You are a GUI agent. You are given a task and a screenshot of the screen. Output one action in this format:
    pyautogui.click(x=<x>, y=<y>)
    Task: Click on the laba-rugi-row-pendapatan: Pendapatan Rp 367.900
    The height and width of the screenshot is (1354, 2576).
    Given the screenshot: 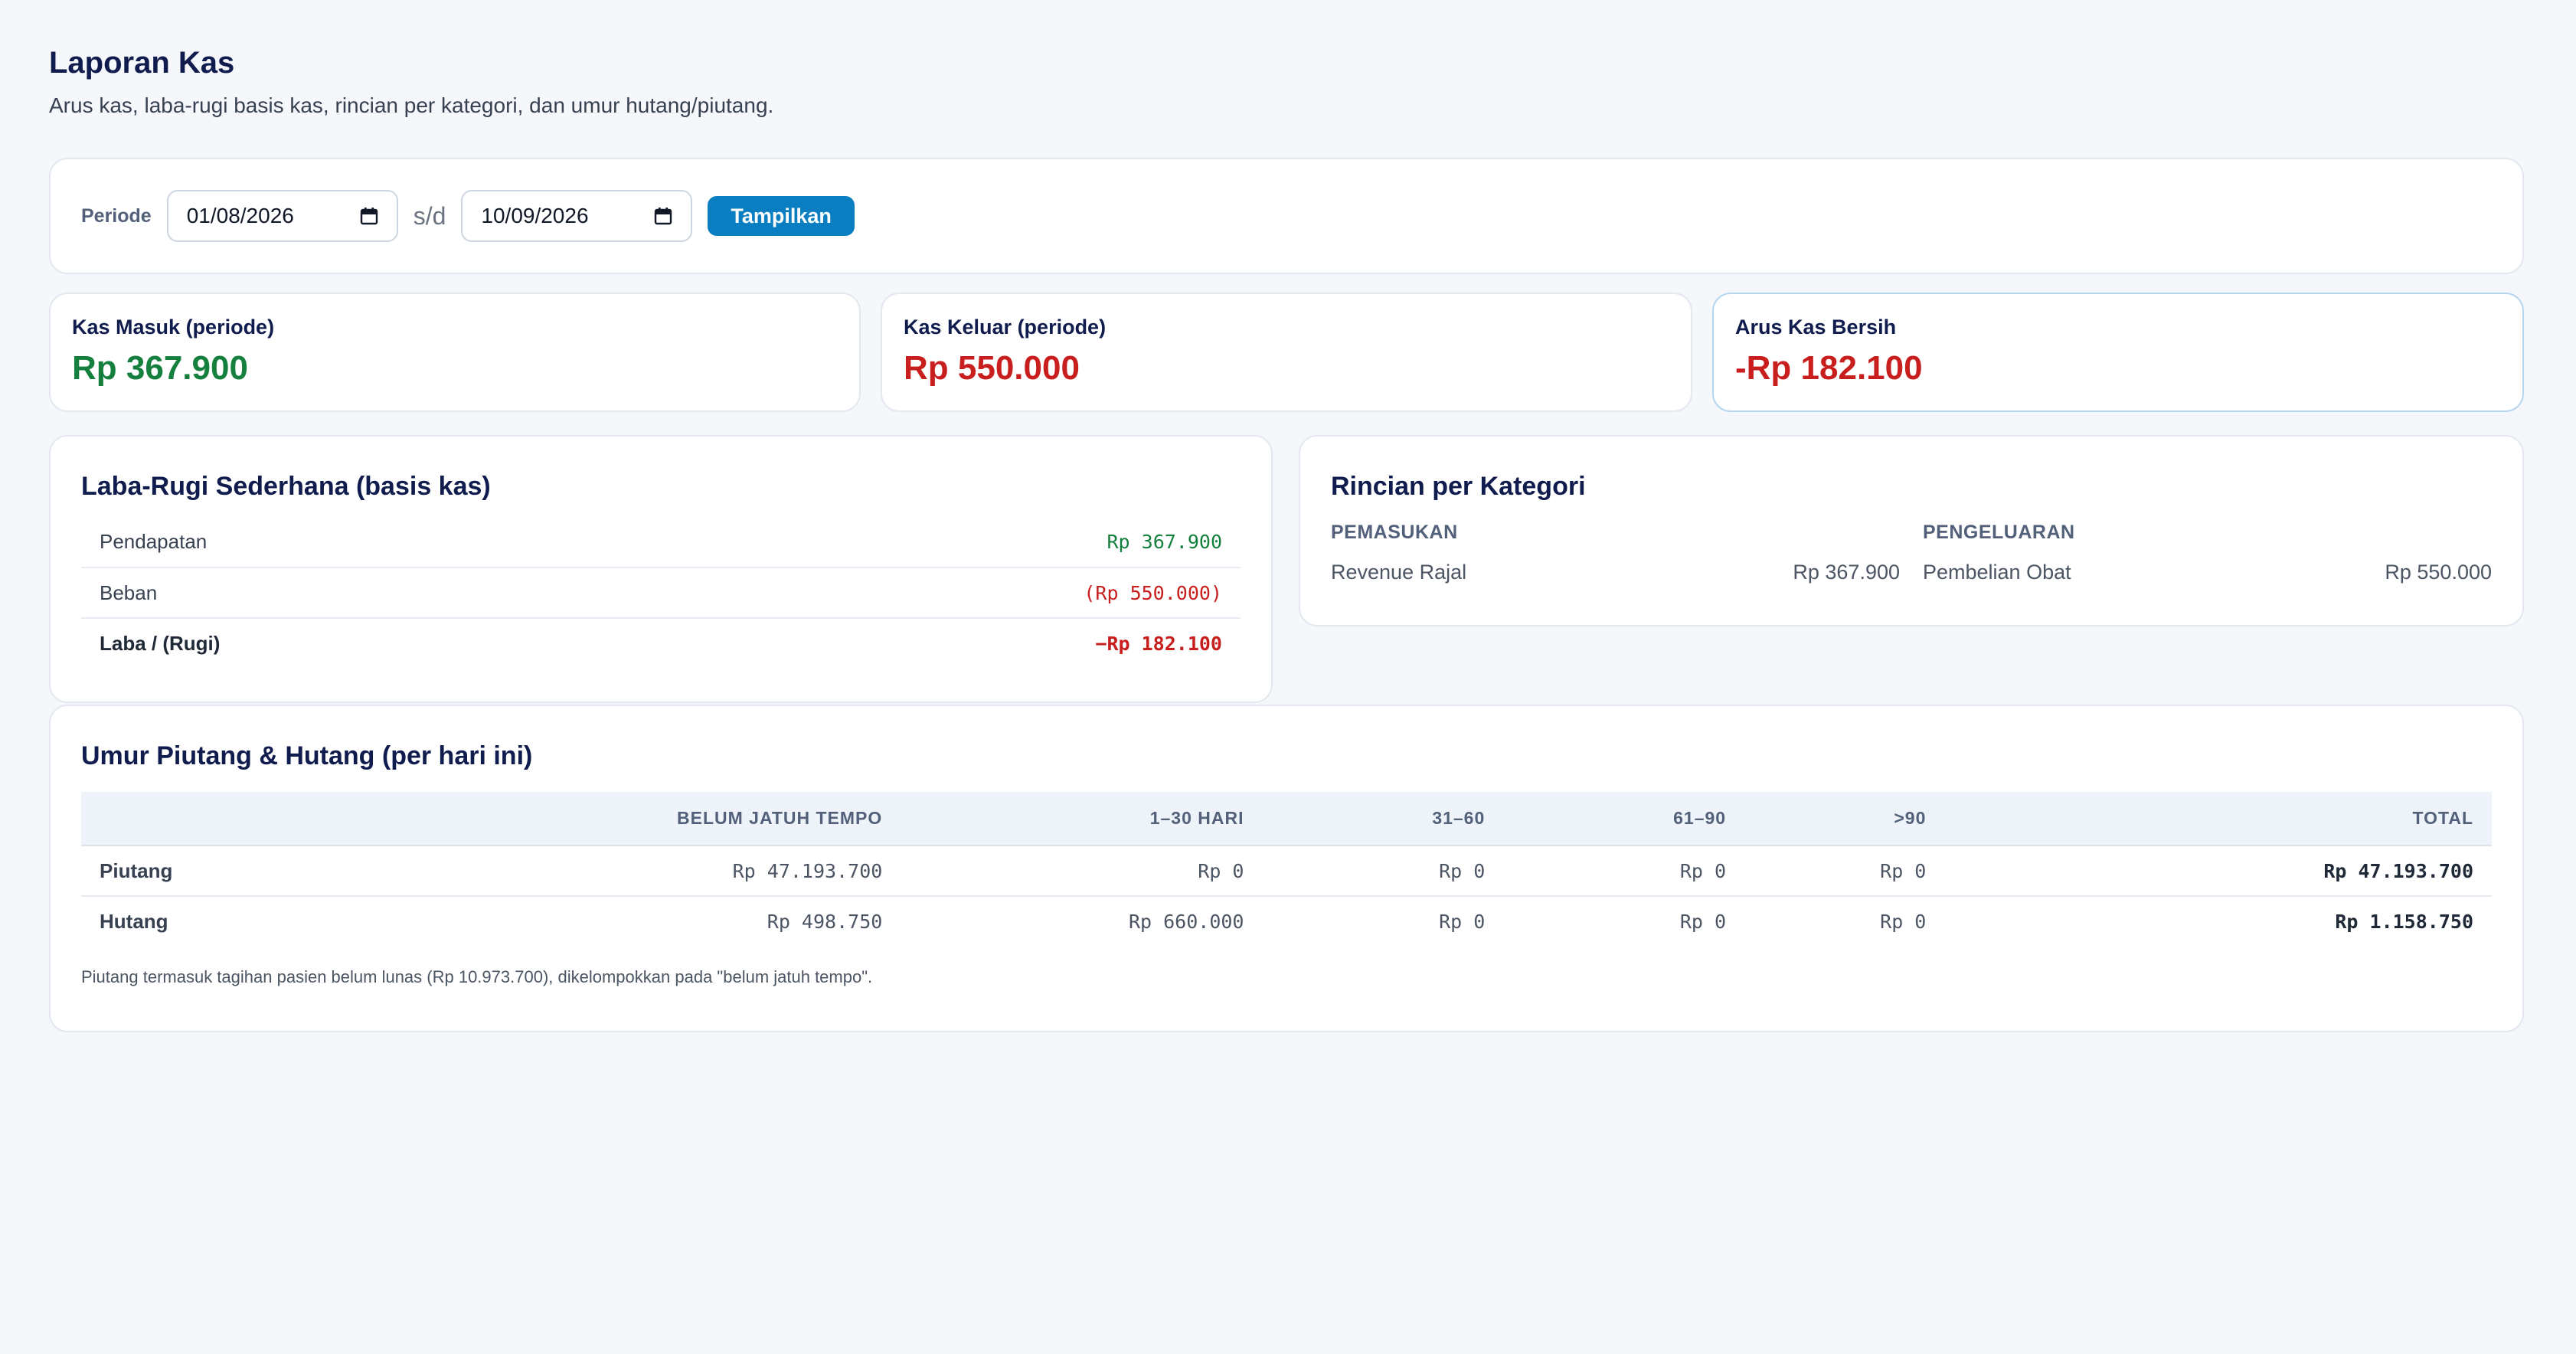 What is the action you would take?
    pyautogui.click(x=661, y=542)
    